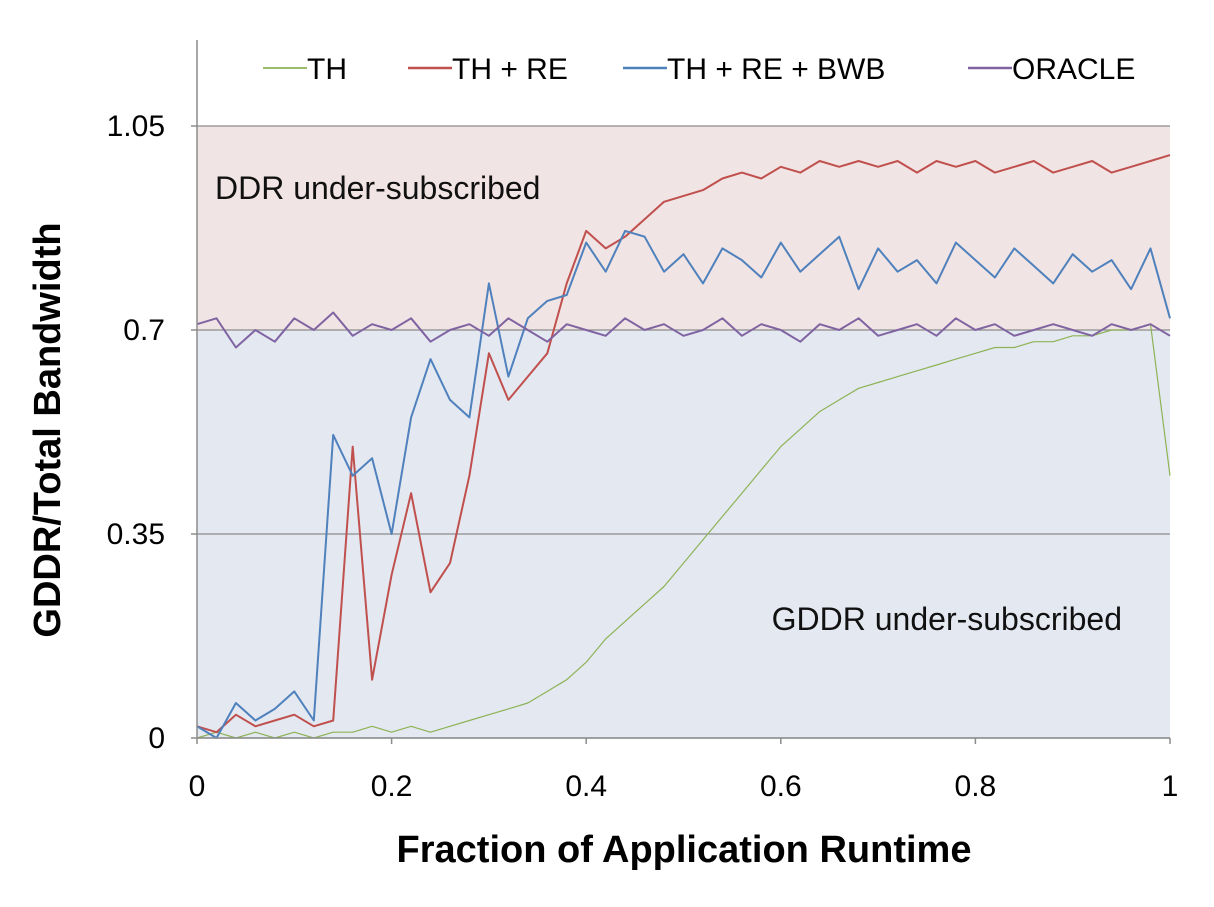  Describe the element at coordinates (136, 534) in the screenshot. I see `y-tick-label-1: 0.35` at that location.